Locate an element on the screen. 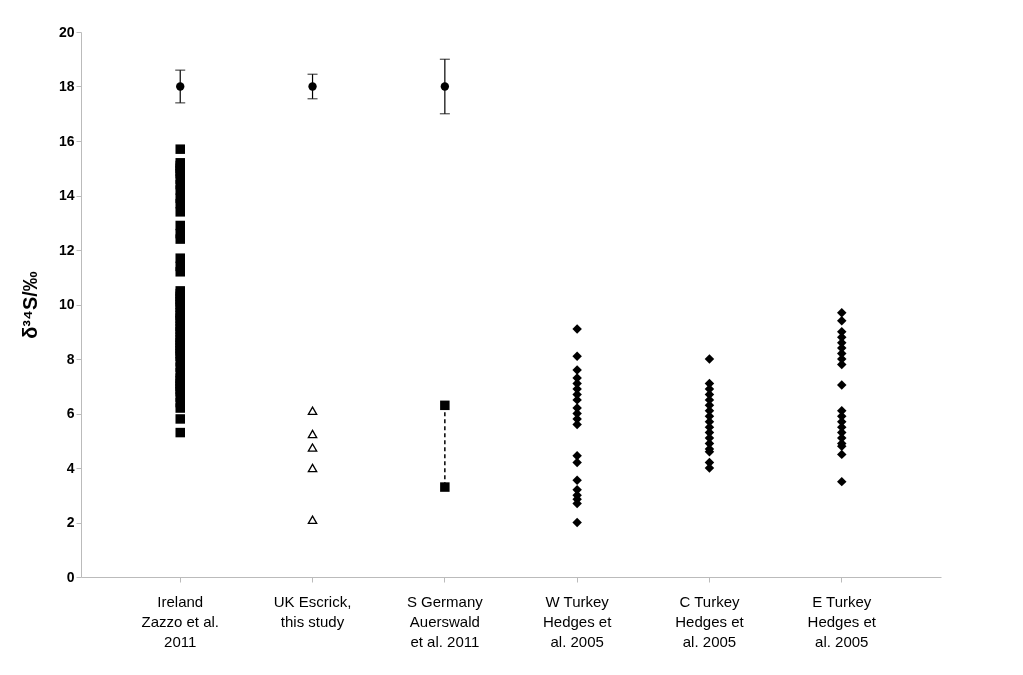  x-tick-label: E Turkey Hedges et al. 2005 is located at coordinates (842, 621).